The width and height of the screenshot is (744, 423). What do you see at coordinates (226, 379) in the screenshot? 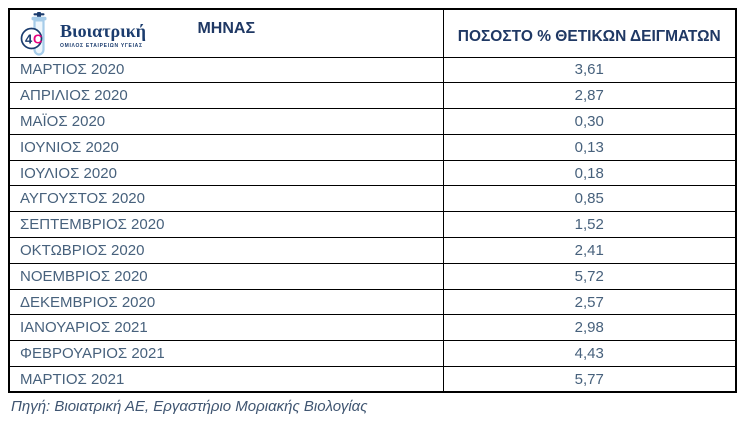
I see `month-cell: ΜΑΡΤΙΟΣ 2021` at bounding box center [226, 379].